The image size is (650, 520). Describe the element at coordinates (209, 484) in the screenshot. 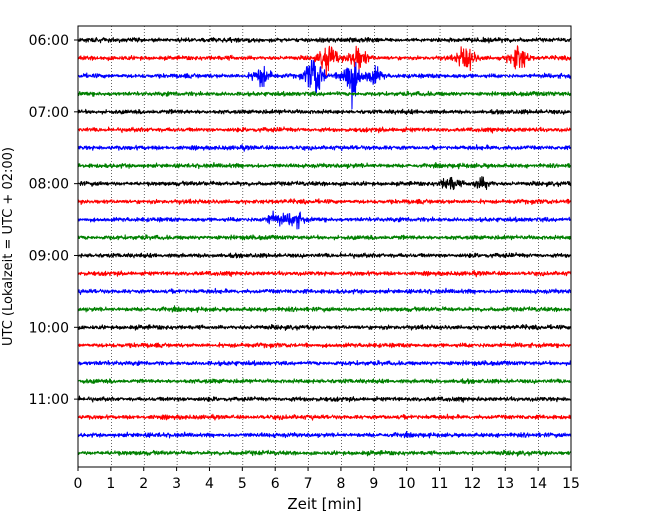

I see `x-tick-label: 4` at that location.